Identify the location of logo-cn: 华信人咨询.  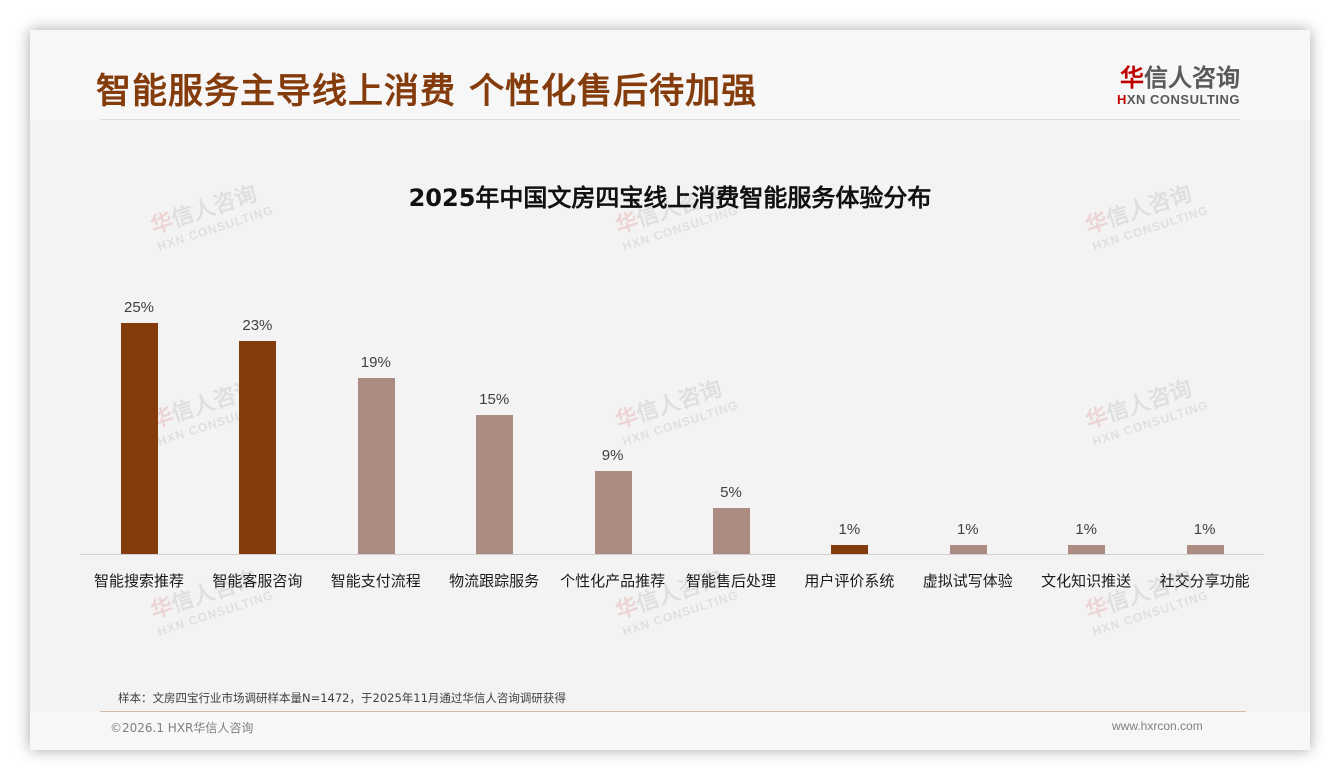
(1175, 78).